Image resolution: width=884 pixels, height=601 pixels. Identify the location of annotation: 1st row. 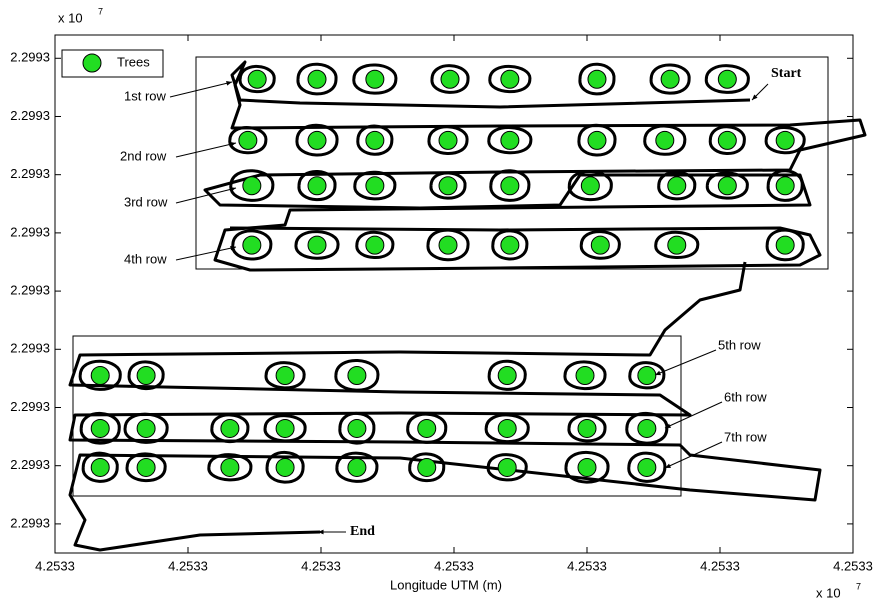
(145, 95).